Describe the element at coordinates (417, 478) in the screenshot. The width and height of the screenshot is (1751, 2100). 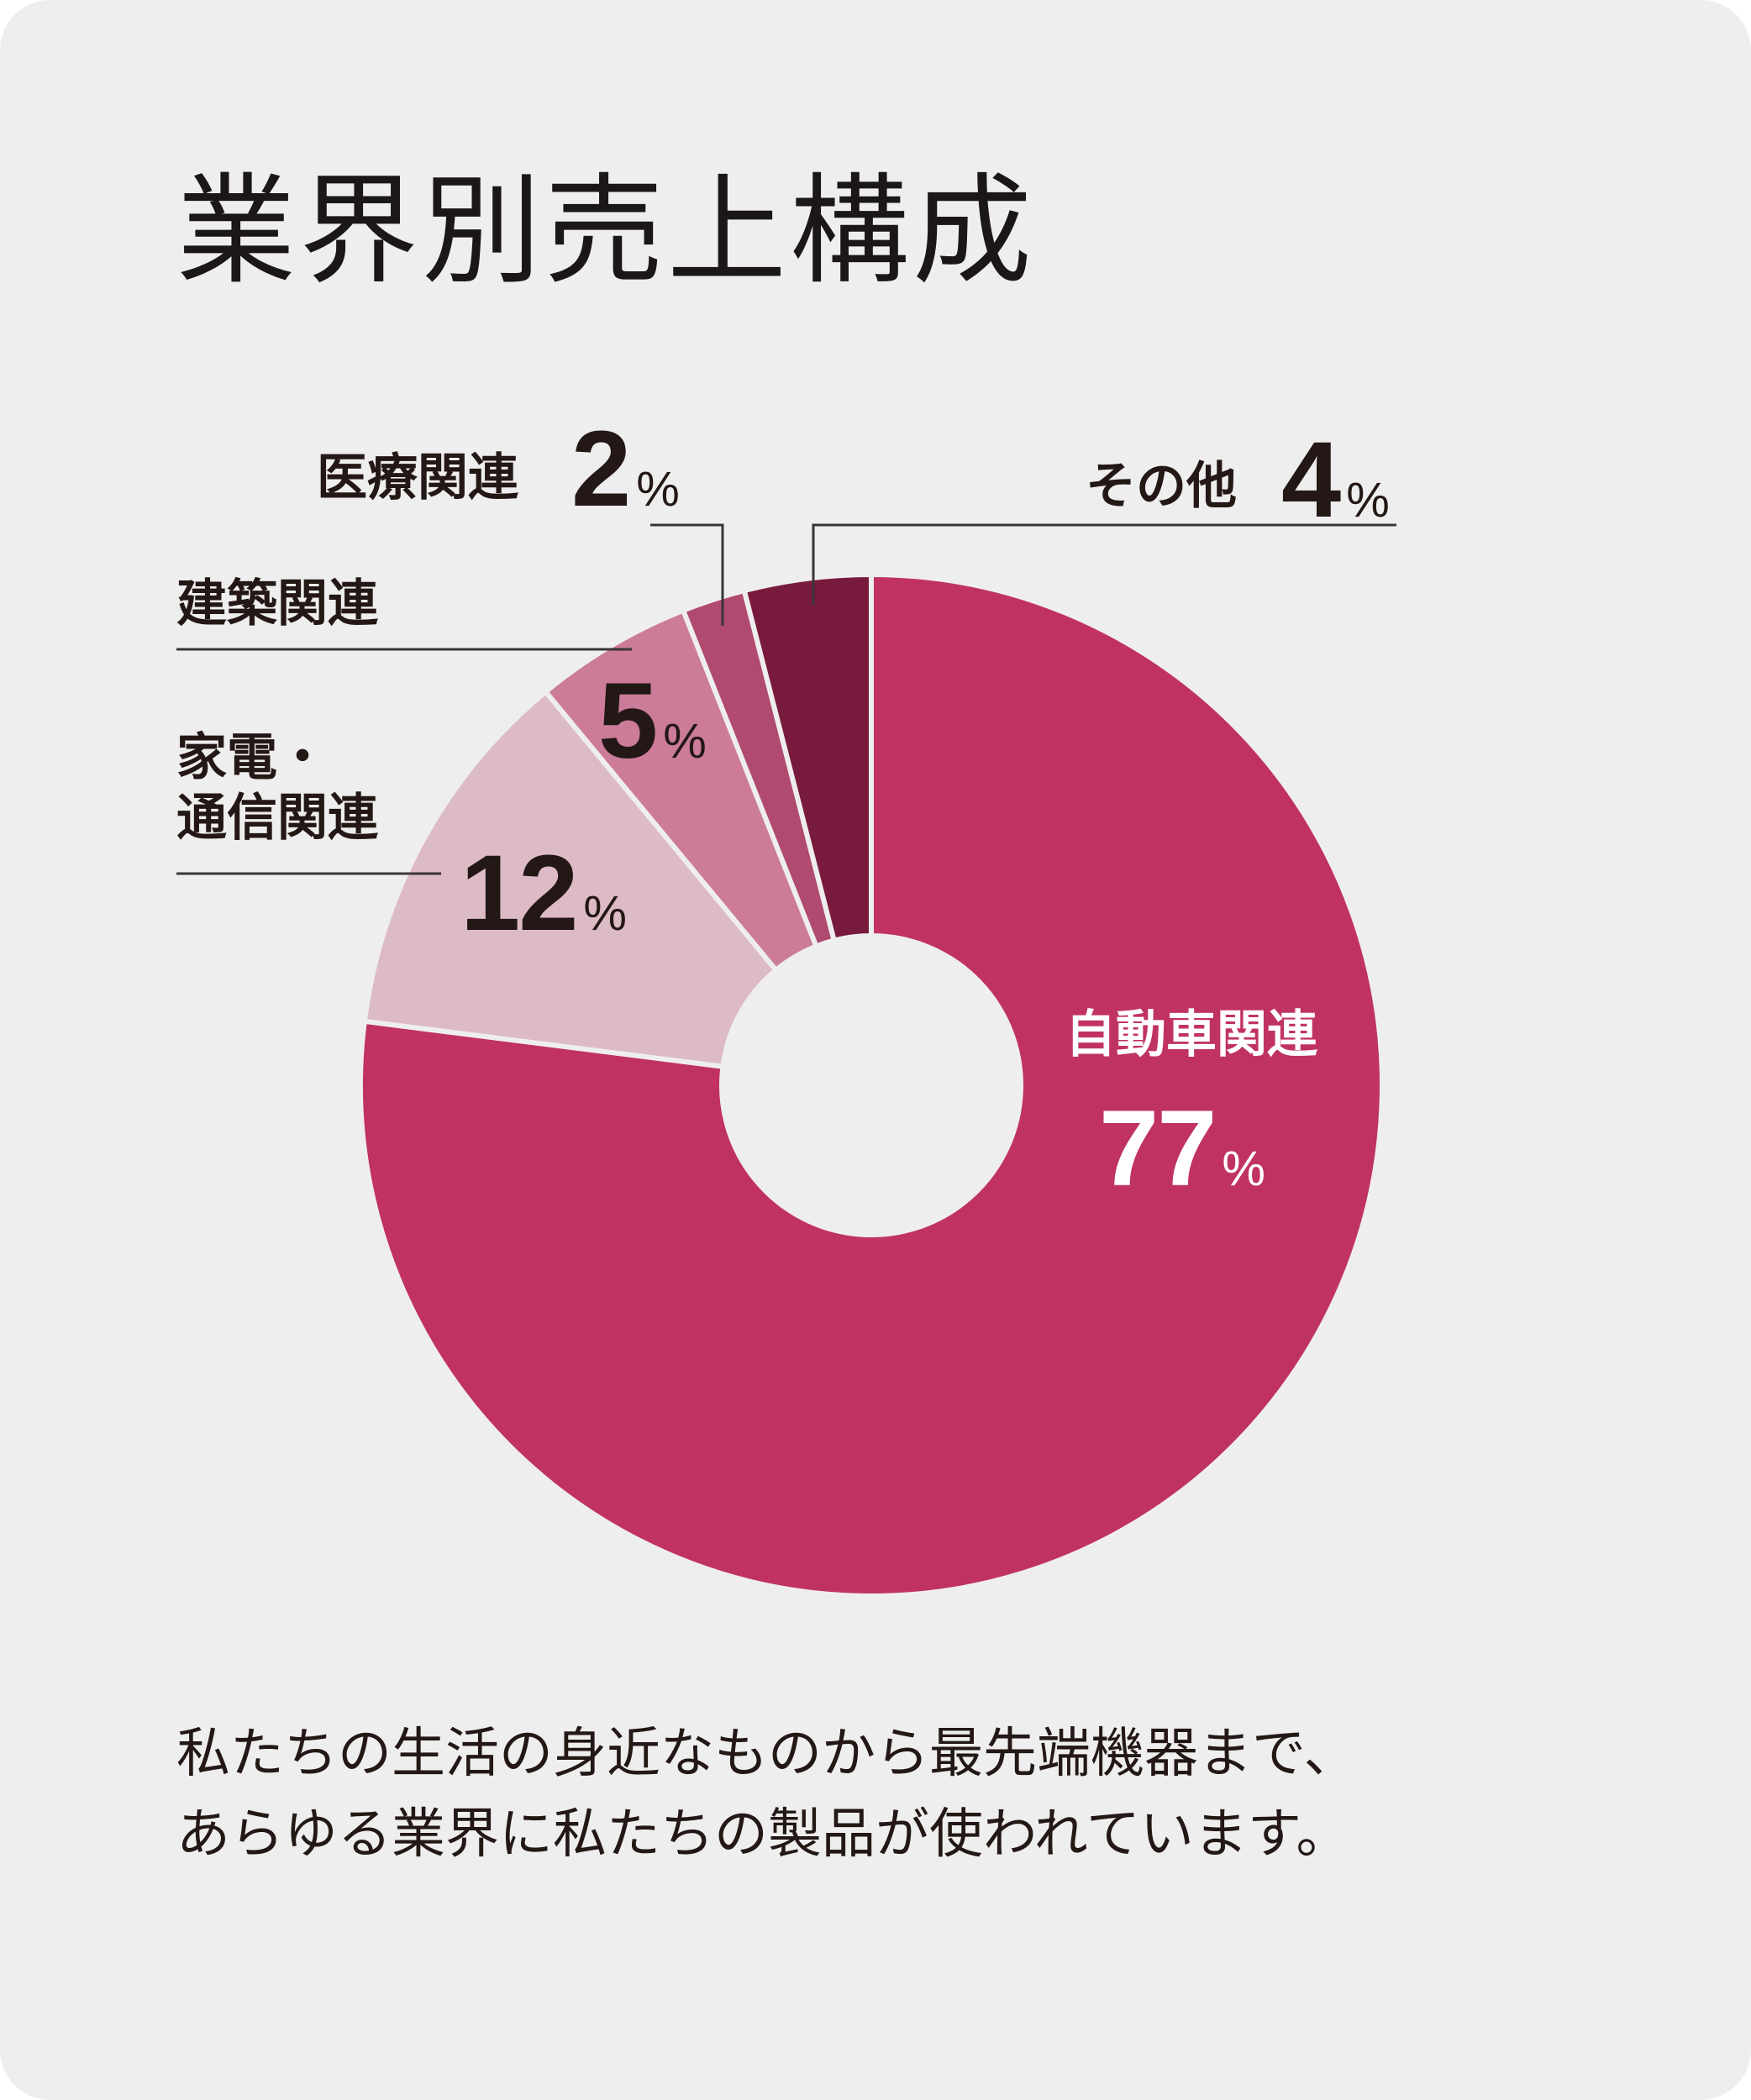
I see `category-label-medical: 医療関連` at that location.